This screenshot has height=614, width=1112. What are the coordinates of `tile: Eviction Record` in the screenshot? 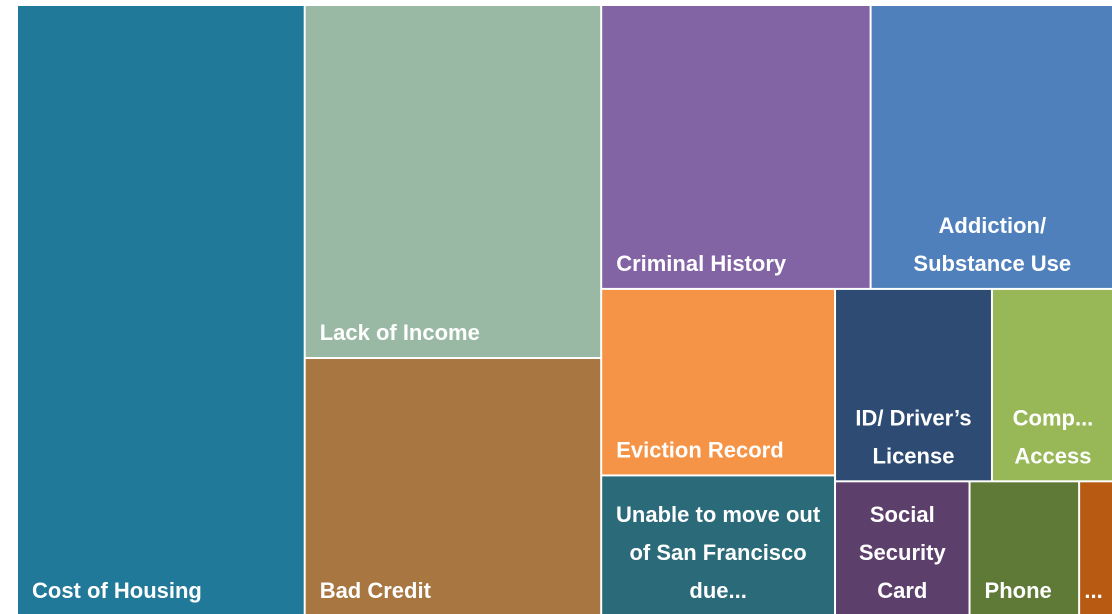 It's located at (718, 382).